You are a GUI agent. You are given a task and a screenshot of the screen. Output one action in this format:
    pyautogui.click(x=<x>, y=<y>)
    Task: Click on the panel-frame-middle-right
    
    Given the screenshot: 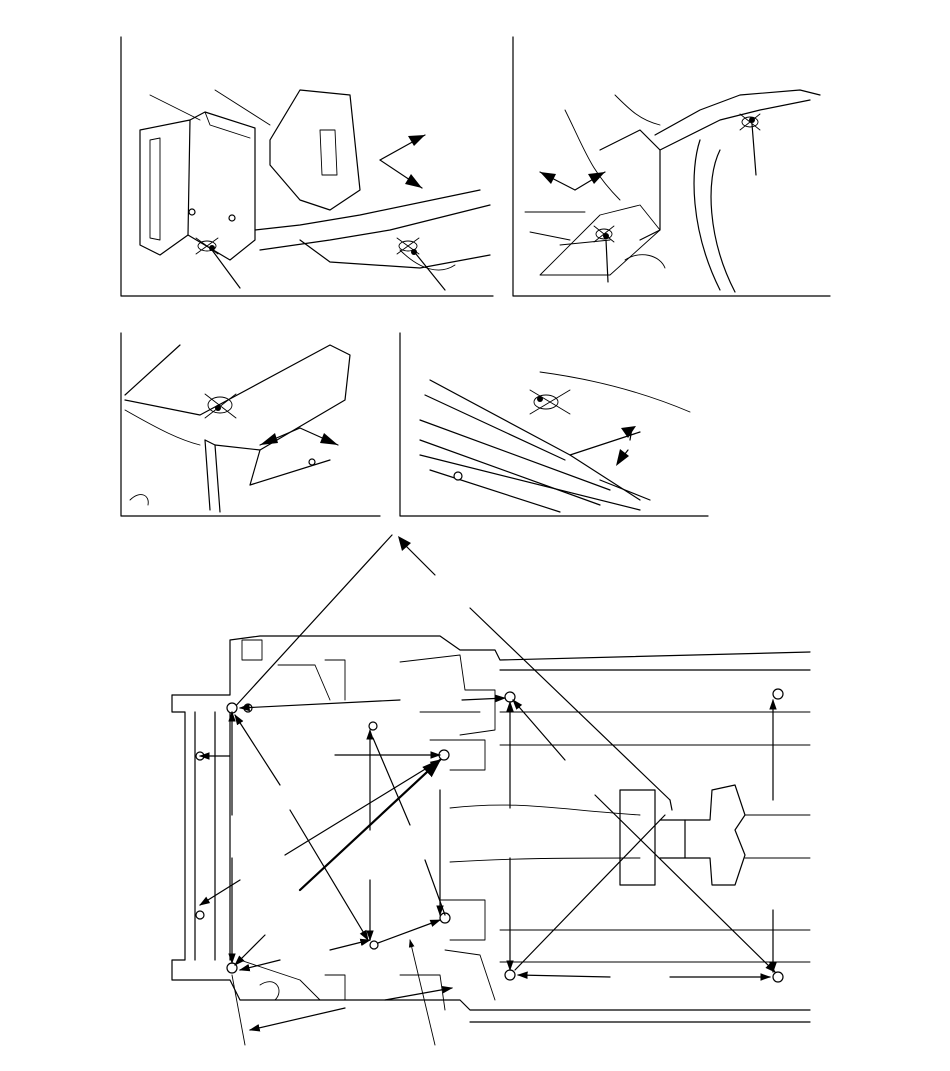 What is the action you would take?
    pyautogui.click(x=554, y=424)
    